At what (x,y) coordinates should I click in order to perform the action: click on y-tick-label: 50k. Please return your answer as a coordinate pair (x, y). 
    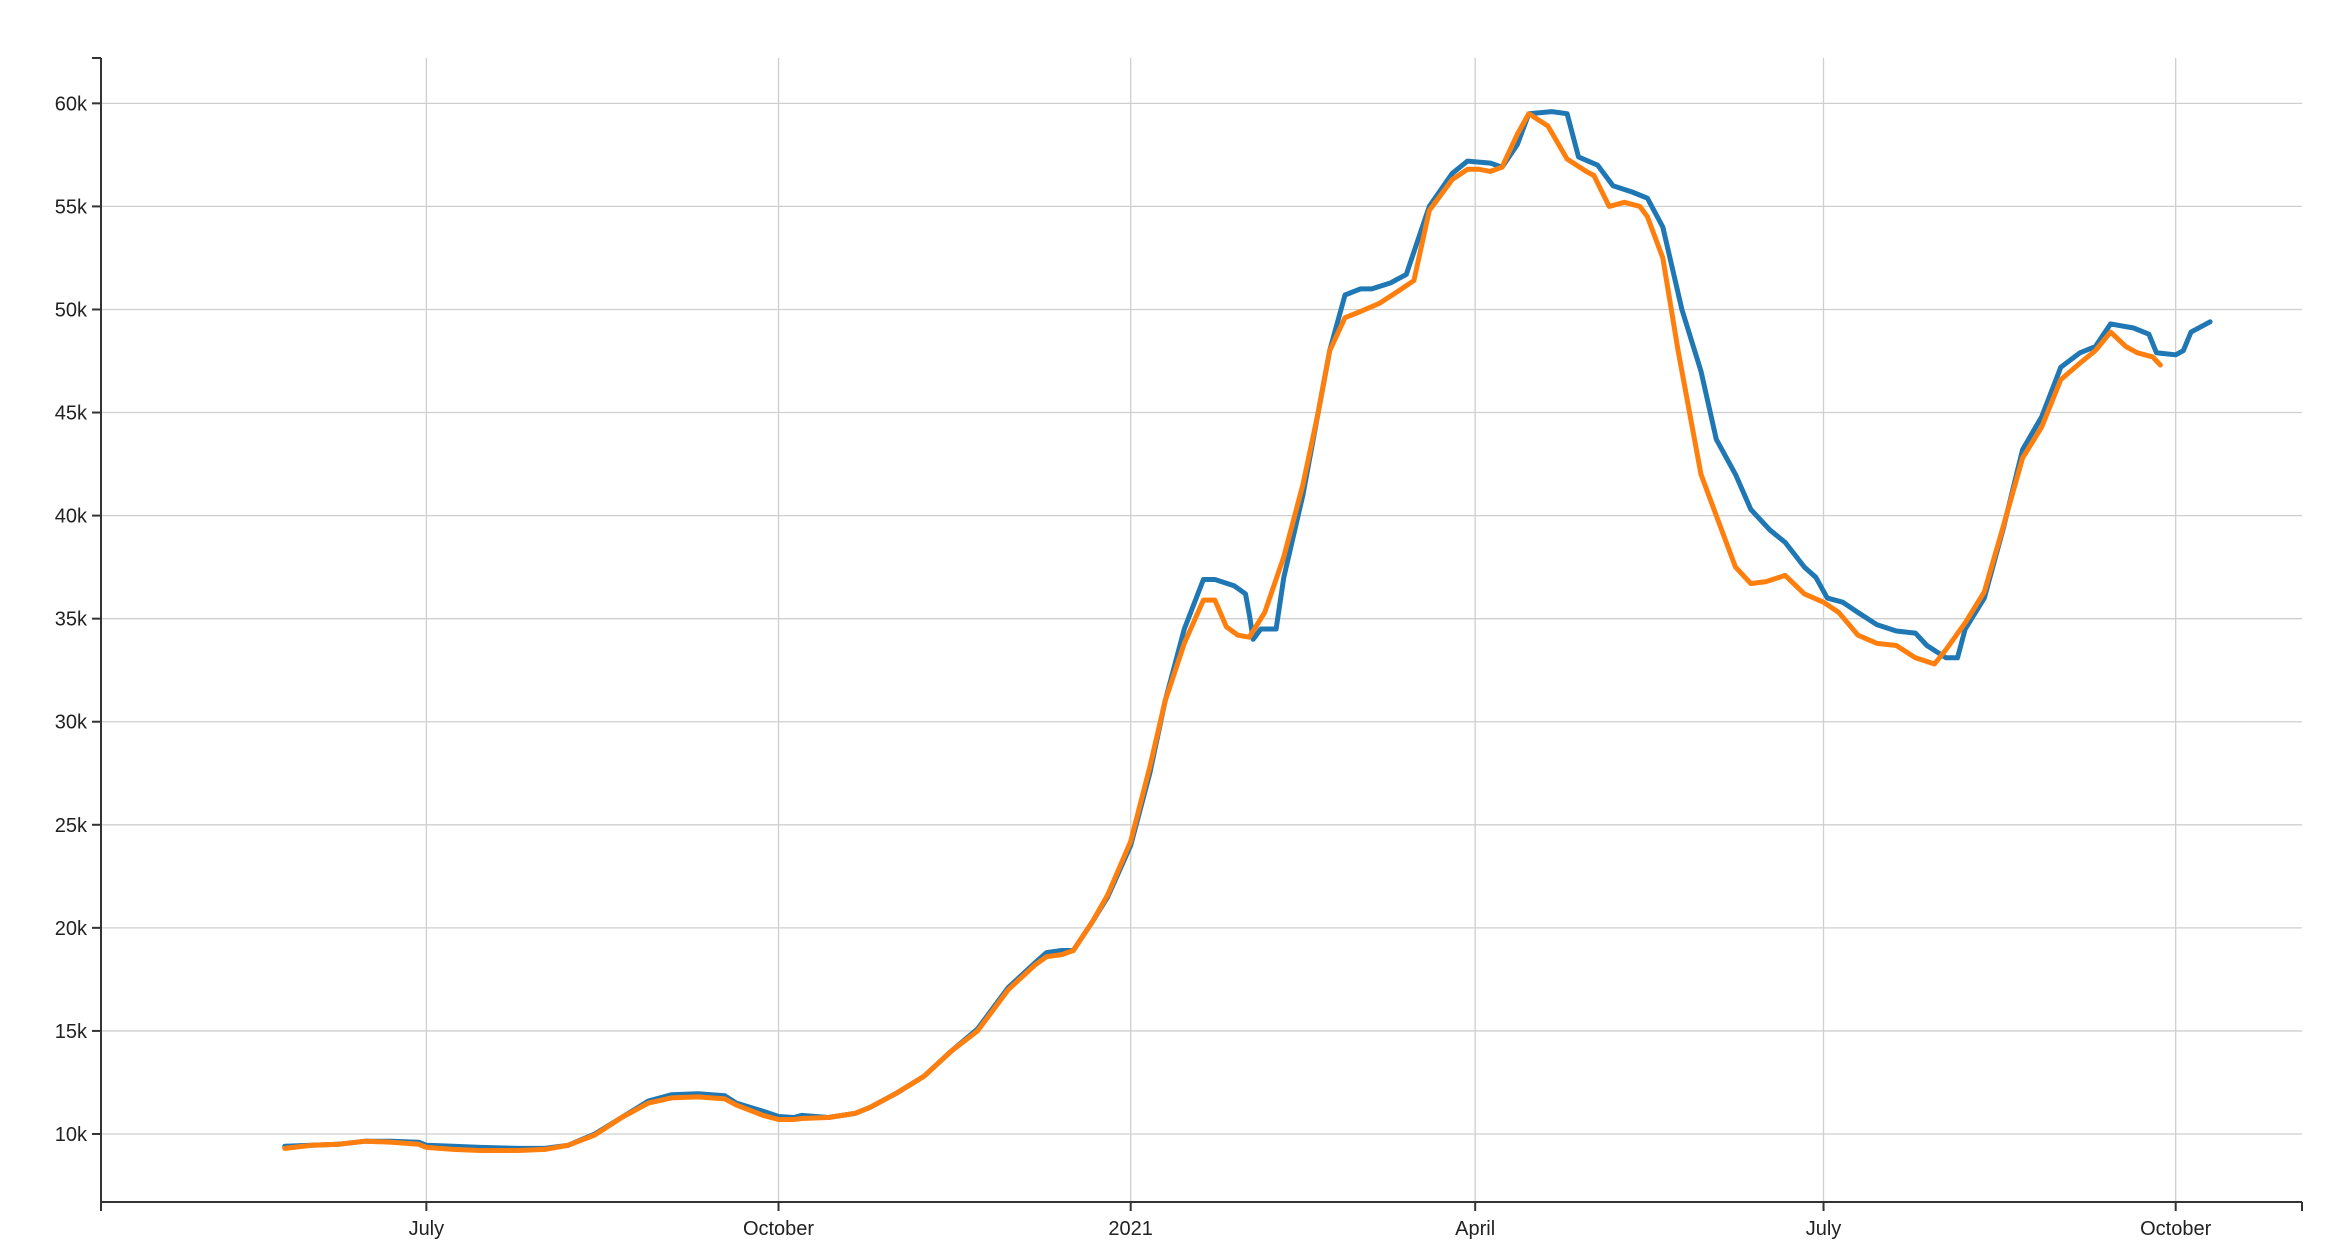
    Looking at the image, I should click on (71, 310).